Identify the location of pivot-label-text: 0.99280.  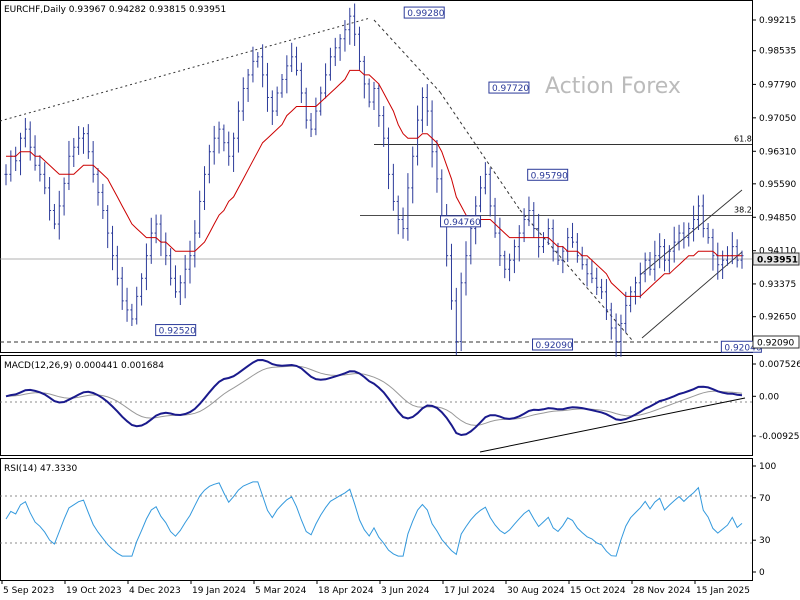
(425, 14).